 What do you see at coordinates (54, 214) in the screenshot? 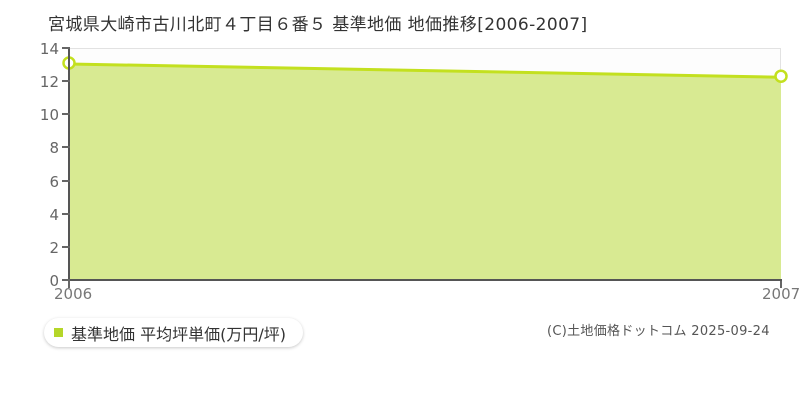
I see `y-axis-label-4: 4` at bounding box center [54, 214].